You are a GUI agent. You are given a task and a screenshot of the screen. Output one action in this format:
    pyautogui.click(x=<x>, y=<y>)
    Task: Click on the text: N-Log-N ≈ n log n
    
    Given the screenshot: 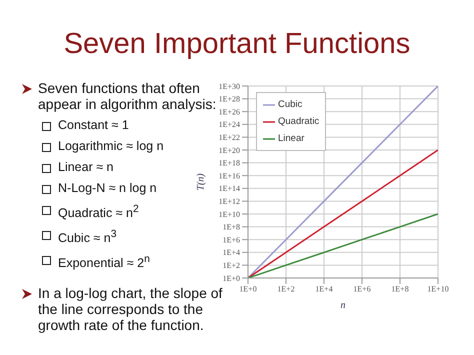 What is the action you would take?
    pyautogui.click(x=107, y=188)
    